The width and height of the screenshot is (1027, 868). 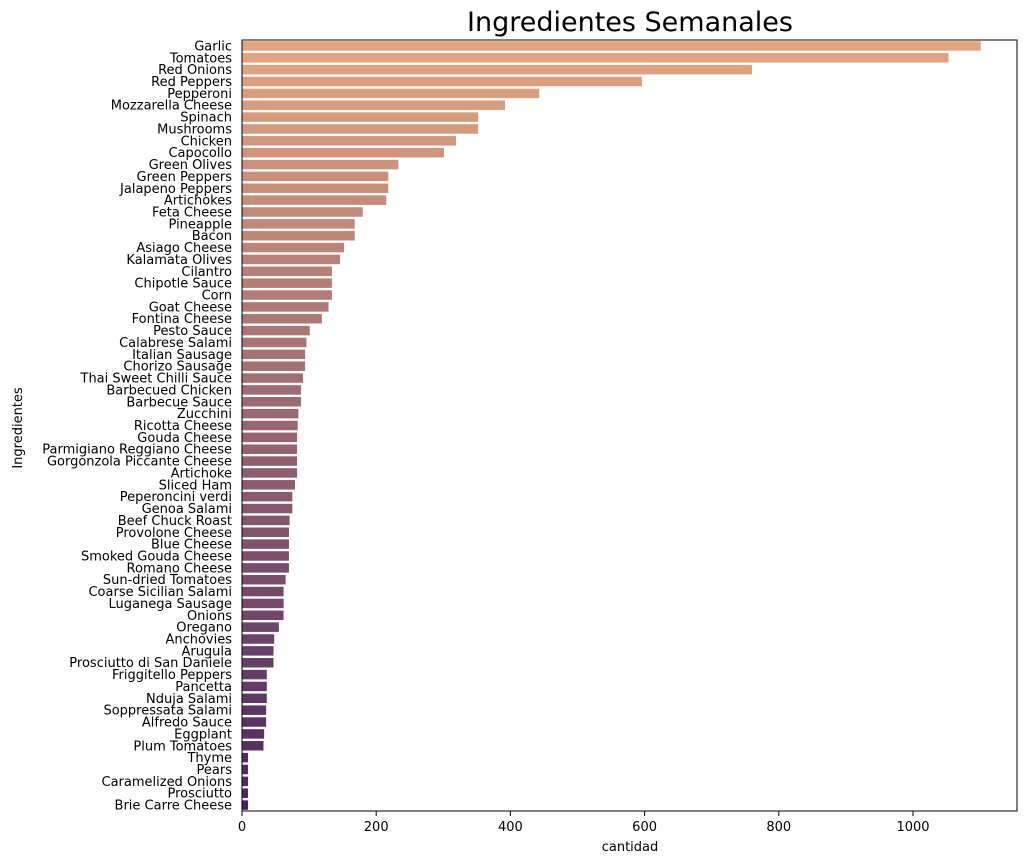 What do you see at coordinates (179, 402) in the screenshot?
I see `category-label: Barbecue Sauce` at bounding box center [179, 402].